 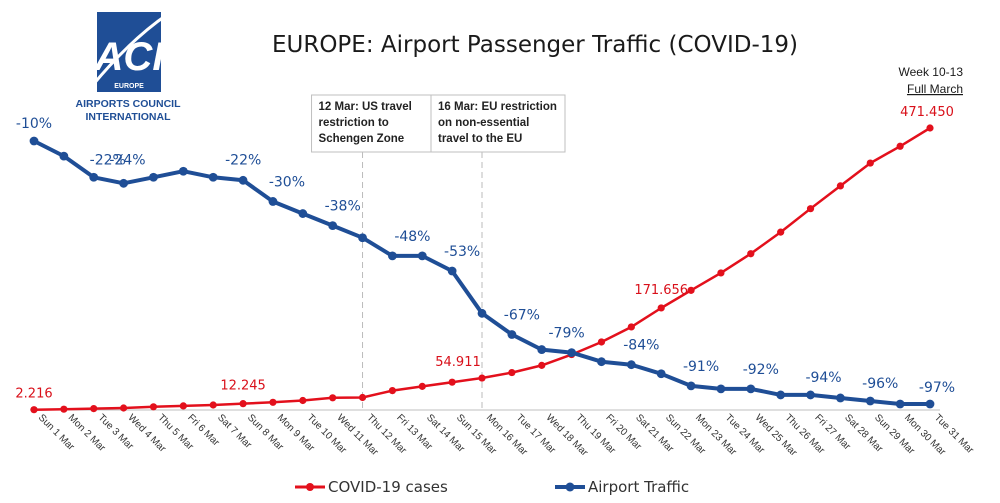 What do you see at coordinates (823, 378) in the screenshot?
I see `traffic-data-label: -94%` at bounding box center [823, 378].